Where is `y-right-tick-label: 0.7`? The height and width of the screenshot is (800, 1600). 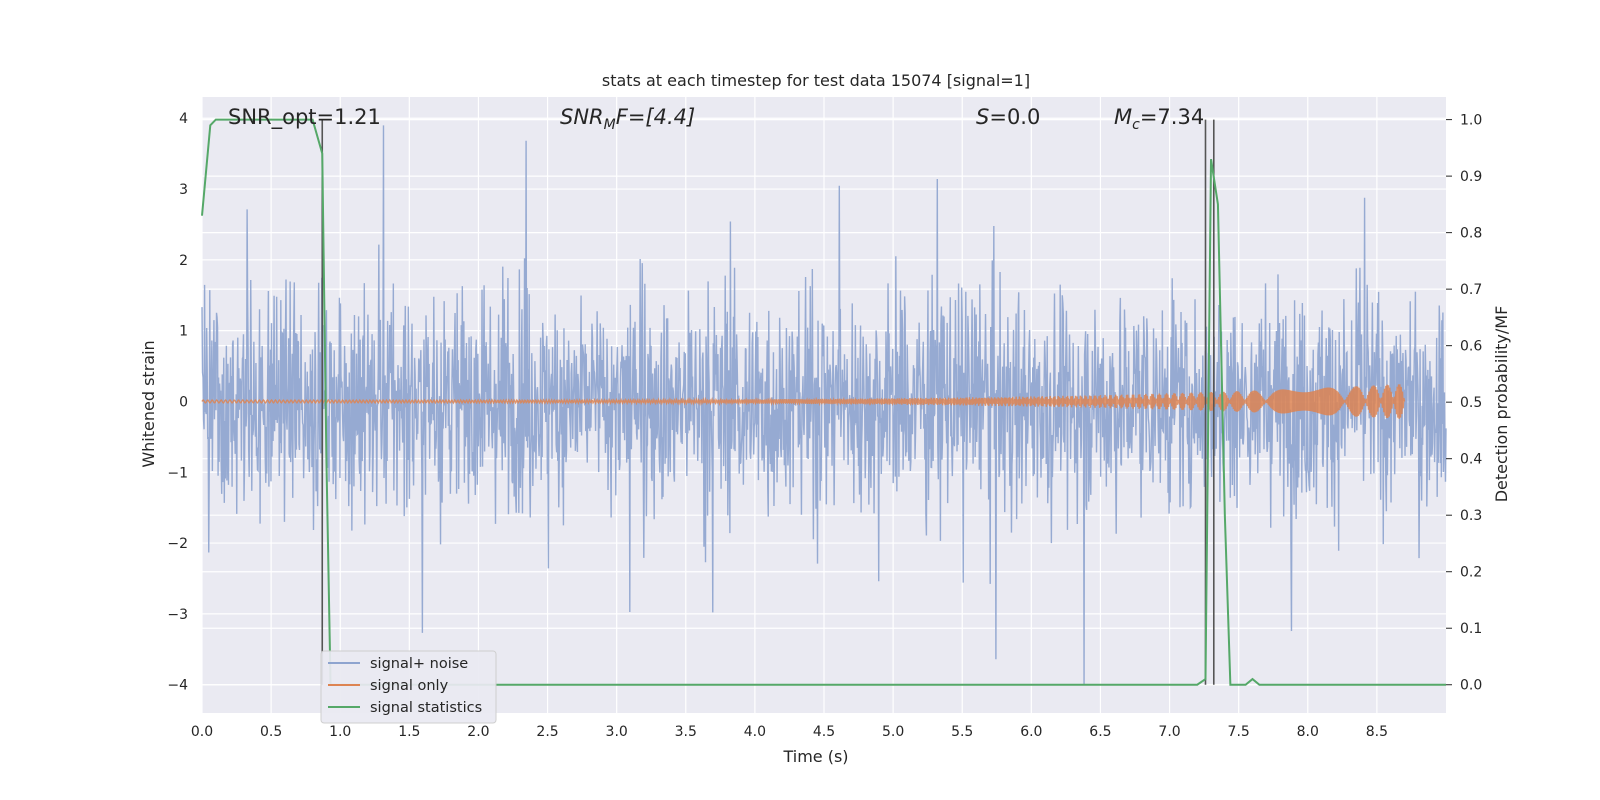 y-right-tick-label: 0.7 is located at coordinates (1471, 290).